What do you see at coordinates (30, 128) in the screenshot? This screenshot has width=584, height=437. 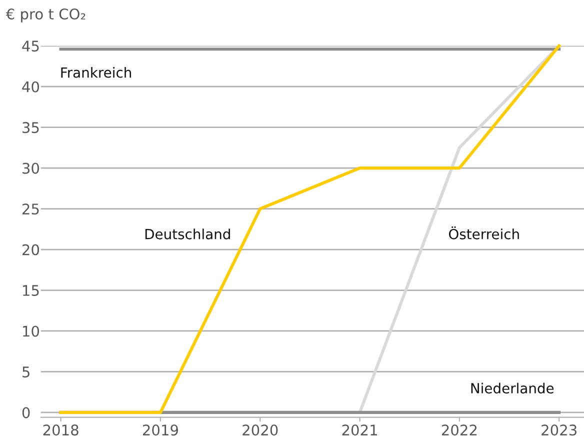 I see `y-tick-label: 35` at bounding box center [30, 128].